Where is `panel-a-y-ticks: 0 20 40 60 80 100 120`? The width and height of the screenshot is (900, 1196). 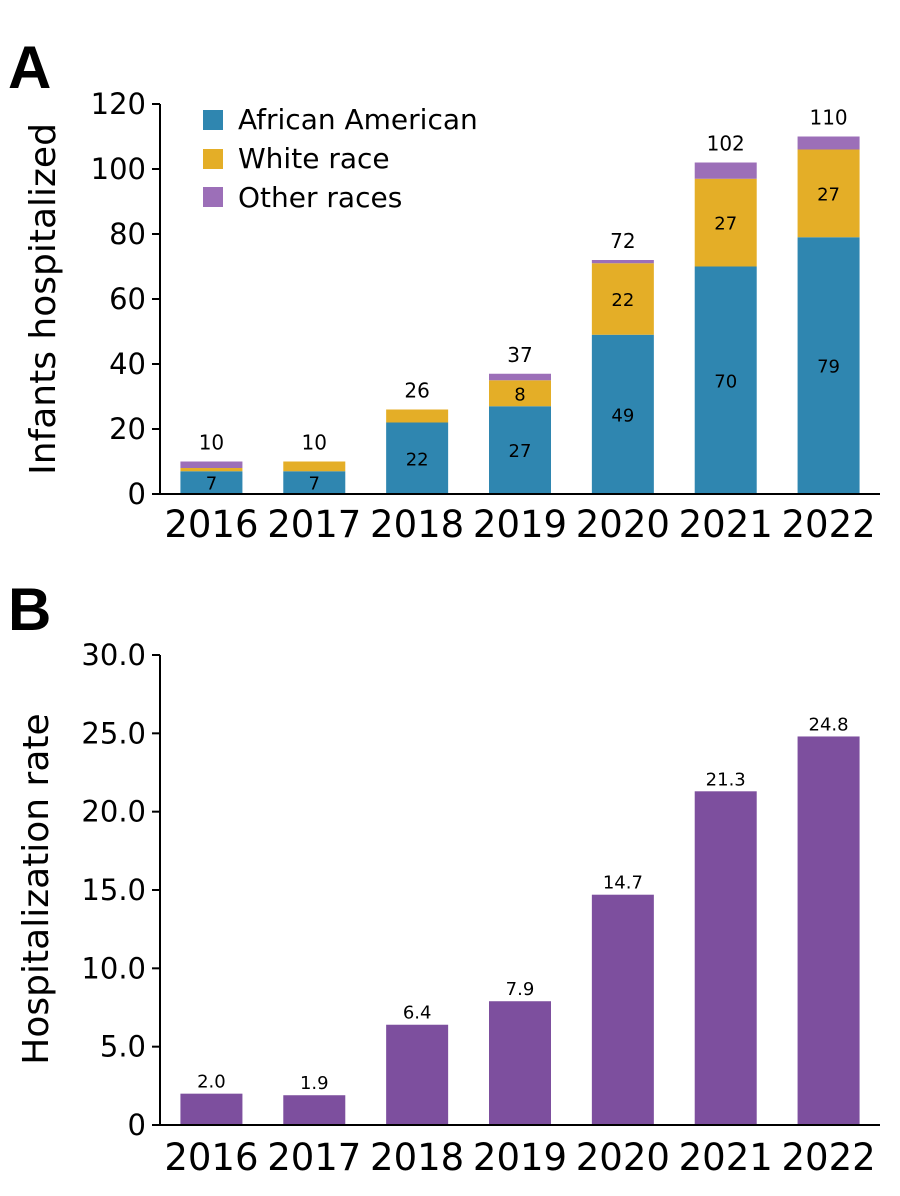 panel-a-y-ticks: 0 20 40 60 80 100 120 is located at coordinates (125, 299).